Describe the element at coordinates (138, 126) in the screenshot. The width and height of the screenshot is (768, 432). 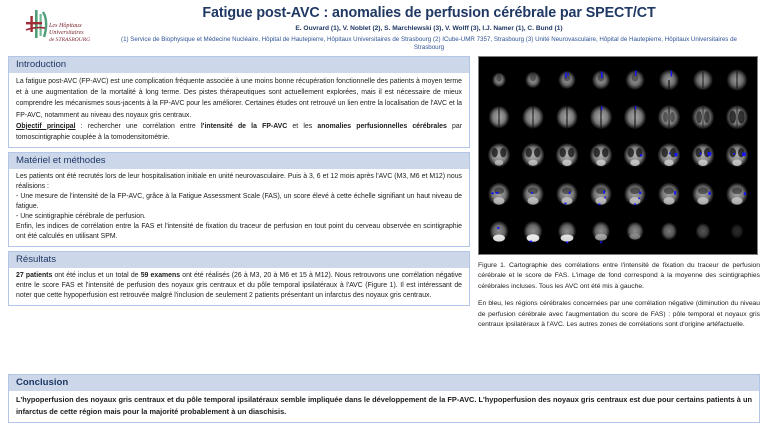
I see `objective-sep: : rechercher une corrélation entre` at that location.